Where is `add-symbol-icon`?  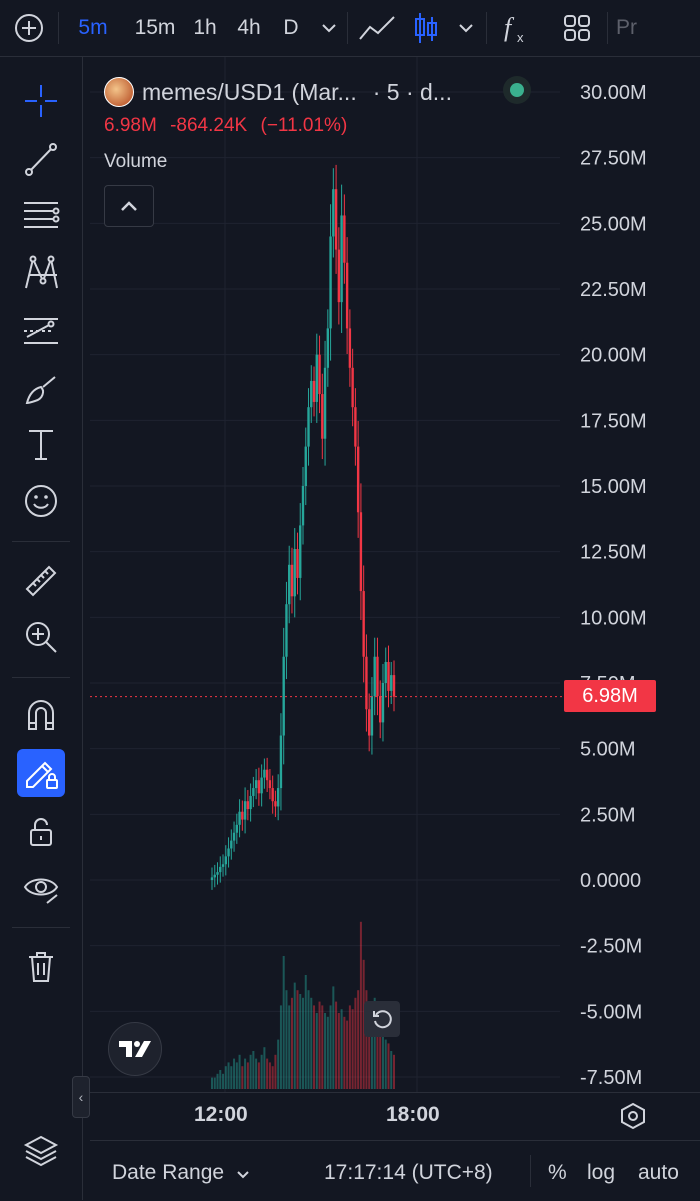
add-symbol-icon is located at coordinates (29, 28).